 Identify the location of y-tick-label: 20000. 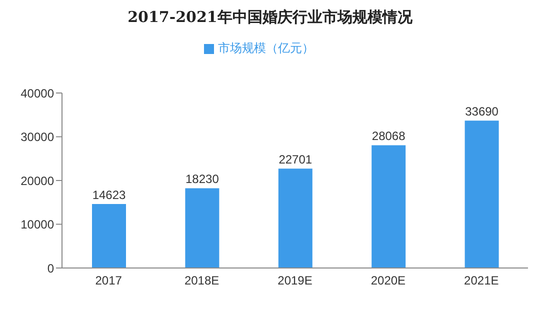
(37, 181).